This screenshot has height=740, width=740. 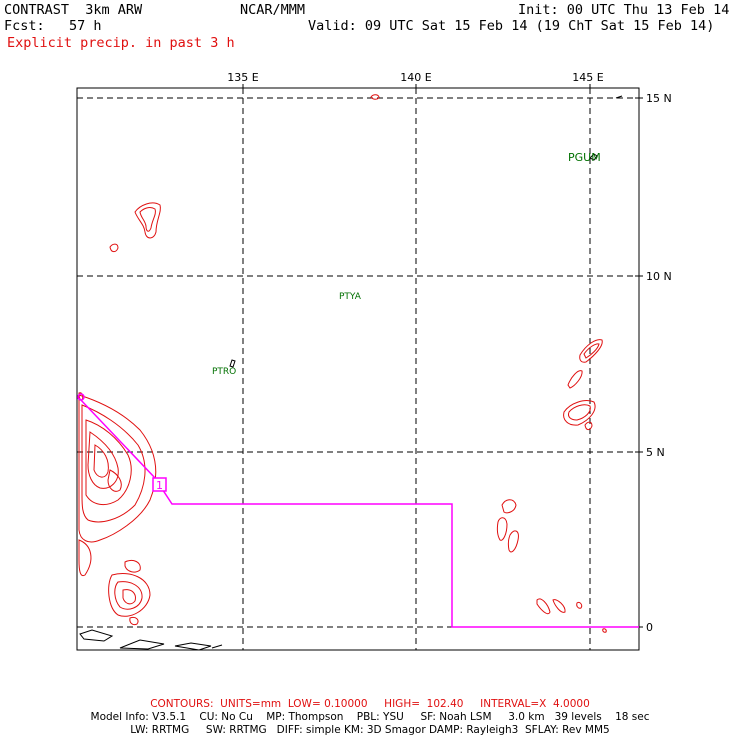 I want to click on field-title: Explicit precip. in past 3 h, so click(x=121, y=43).